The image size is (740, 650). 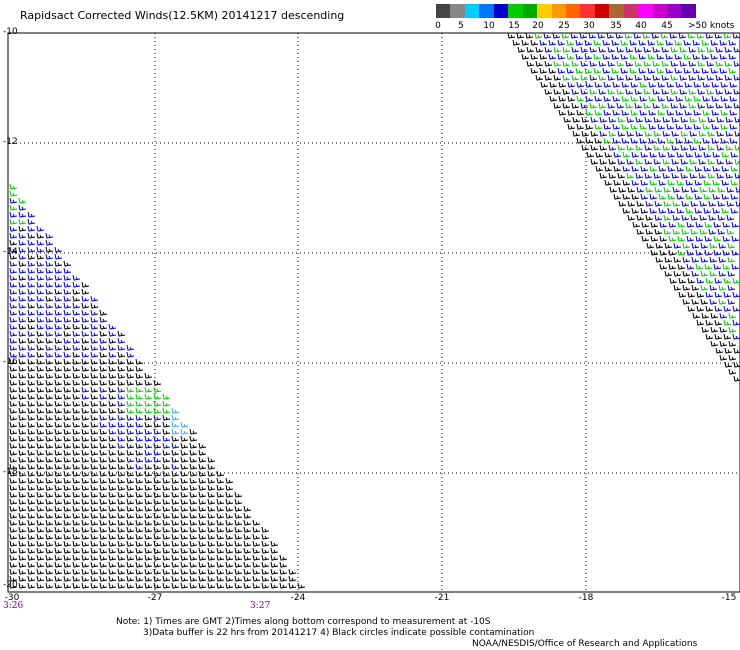 I want to click on x-label-21: -21, so click(x=442, y=598).